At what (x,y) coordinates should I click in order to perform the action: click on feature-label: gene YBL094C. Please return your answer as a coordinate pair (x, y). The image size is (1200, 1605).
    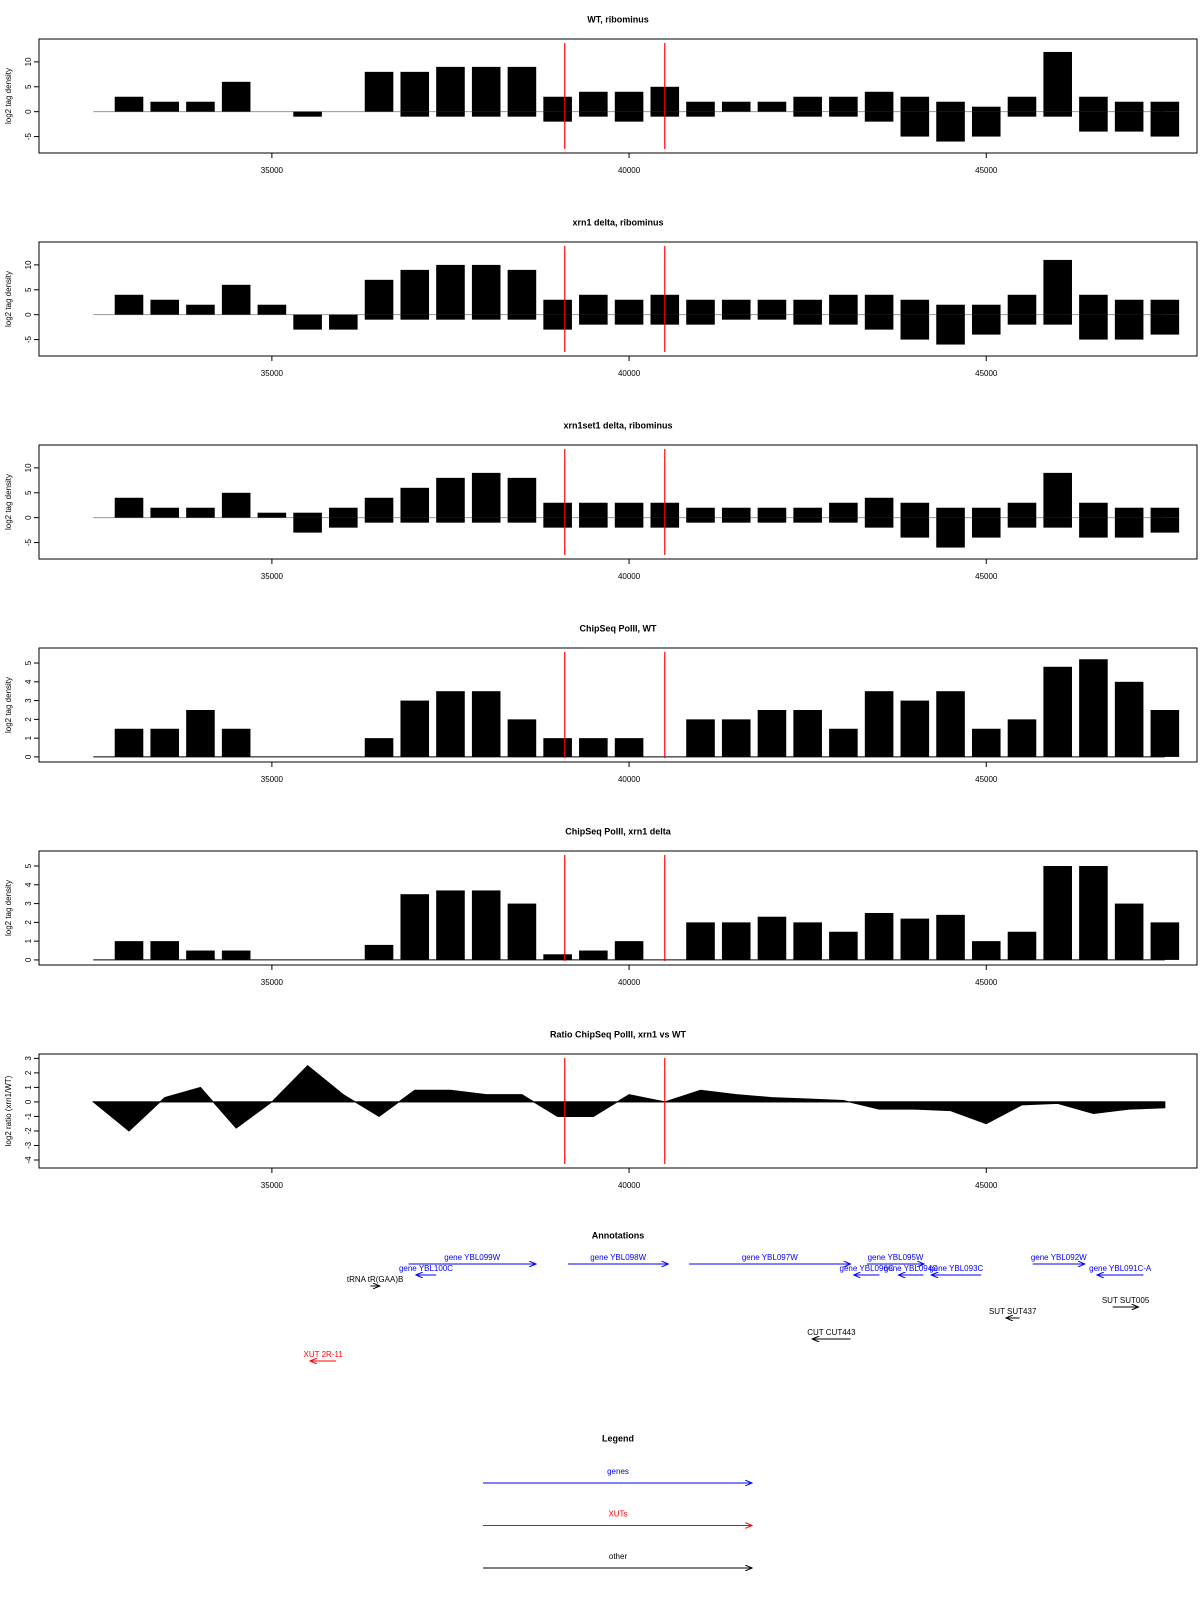
    Looking at the image, I should click on (911, 1268).